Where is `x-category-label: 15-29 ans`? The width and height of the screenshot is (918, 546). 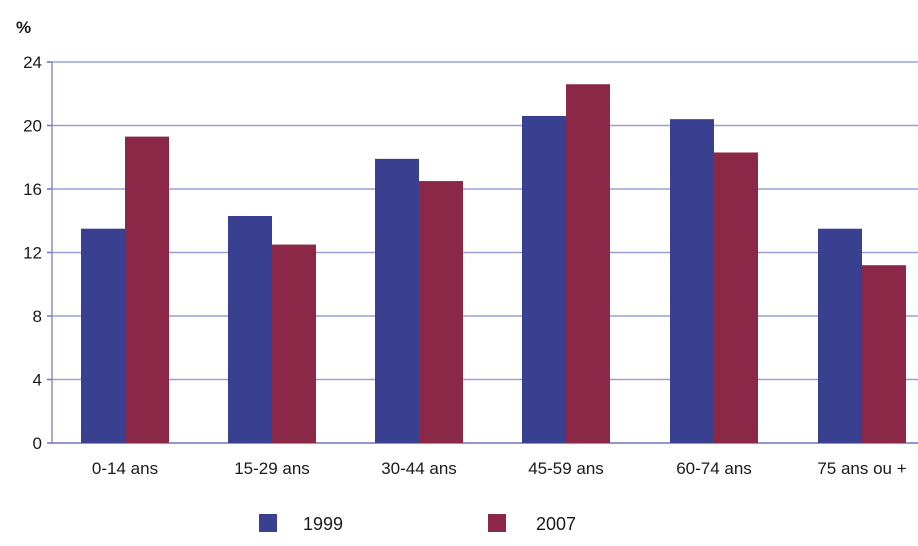
x-category-label: 15-29 ans is located at coordinates (272, 468).